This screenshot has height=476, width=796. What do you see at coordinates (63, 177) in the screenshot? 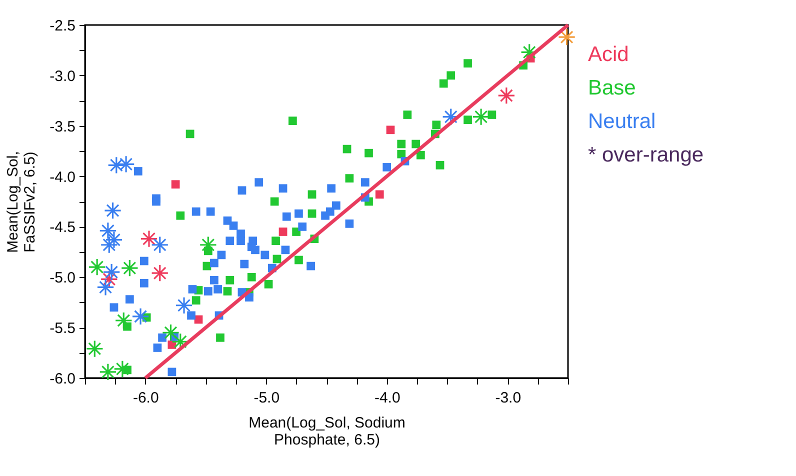
I see `y-tick-label: -4.0` at bounding box center [63, 177].